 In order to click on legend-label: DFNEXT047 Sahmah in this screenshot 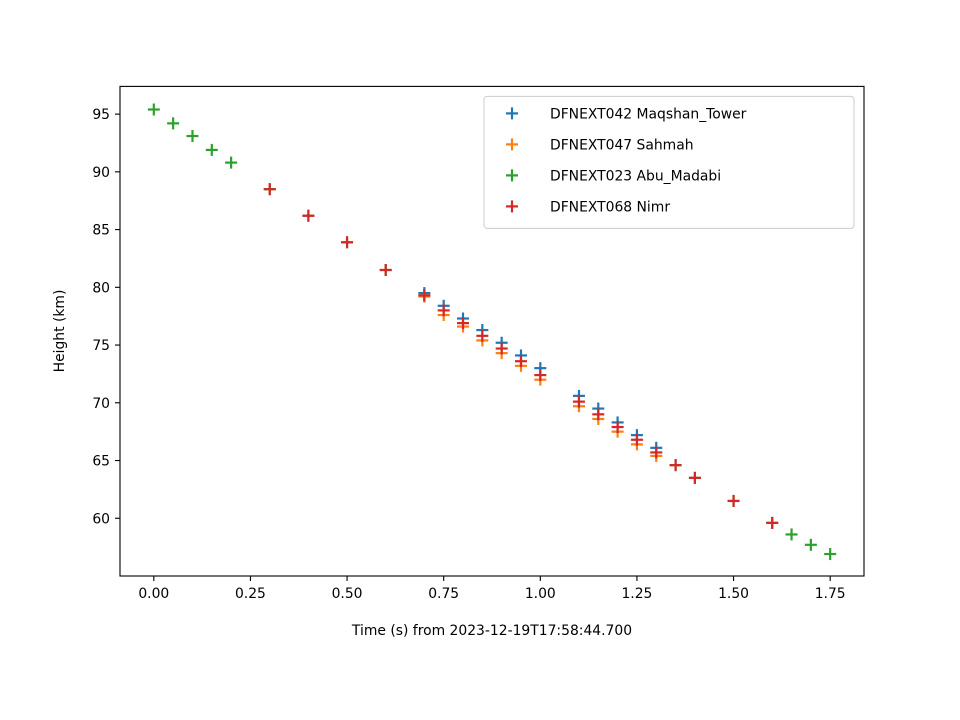, I will do `click(622, 145)`.